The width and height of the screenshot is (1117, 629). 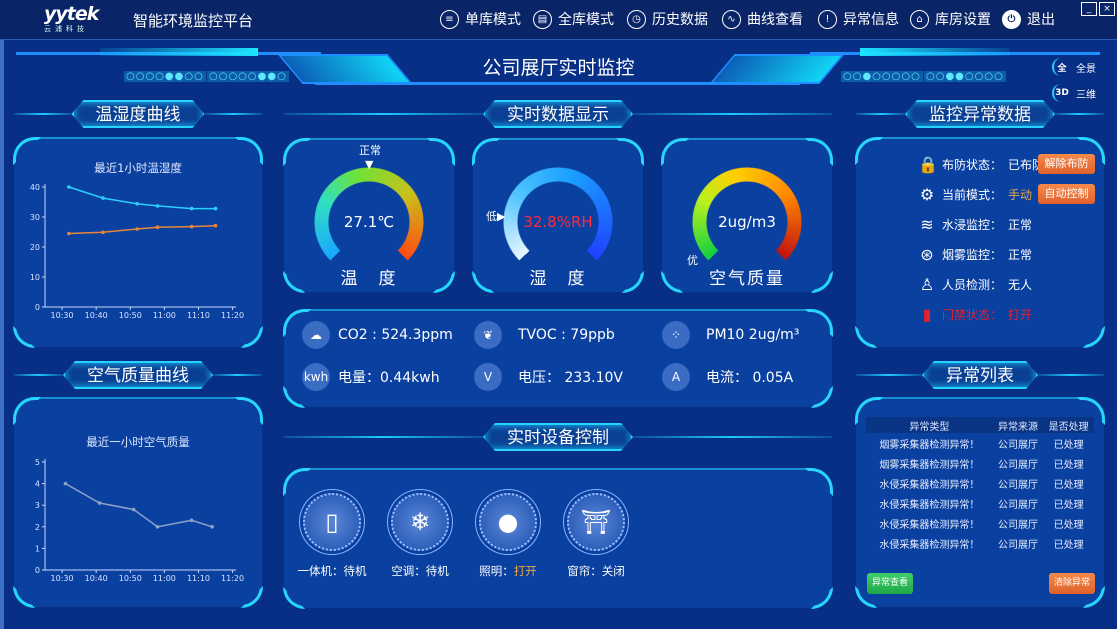 I want to click on status-label: 当前模式：, so click(x=972, y=195).